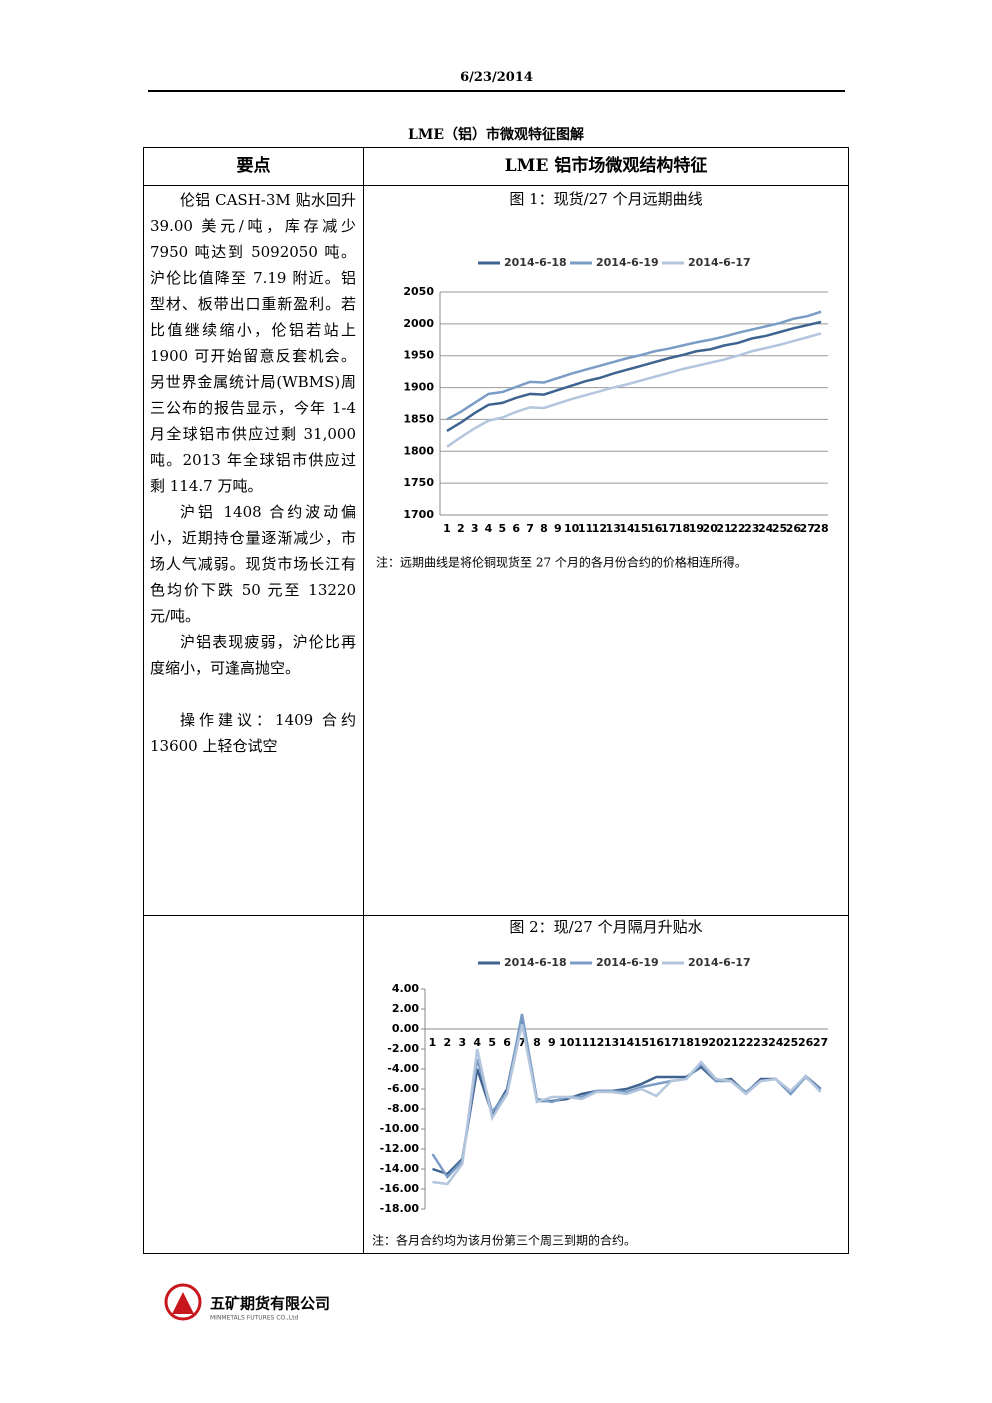 Image resolution: width=992 pixels, height=1403 pixels. I want to click on y-tick-label: 1950, so click(418, 355).